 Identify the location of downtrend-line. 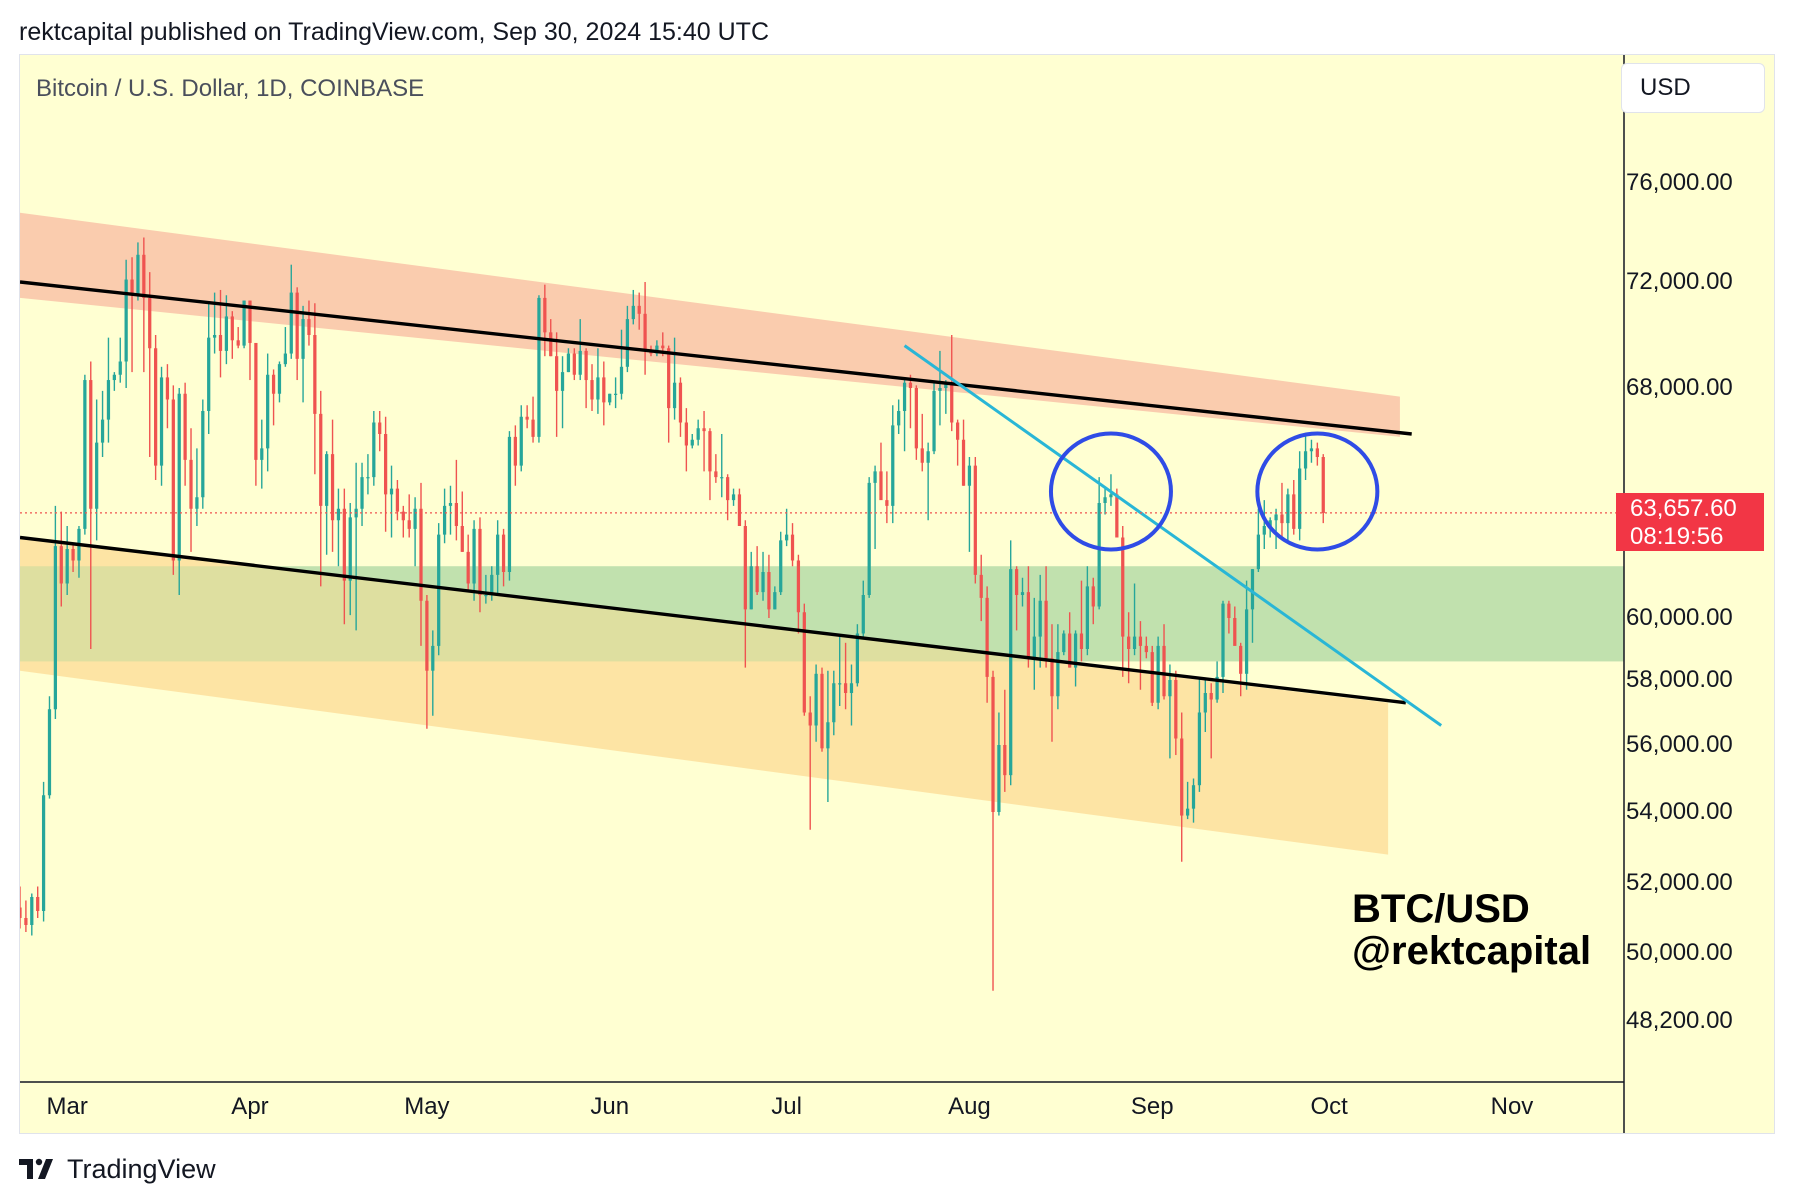
(1173, 535).